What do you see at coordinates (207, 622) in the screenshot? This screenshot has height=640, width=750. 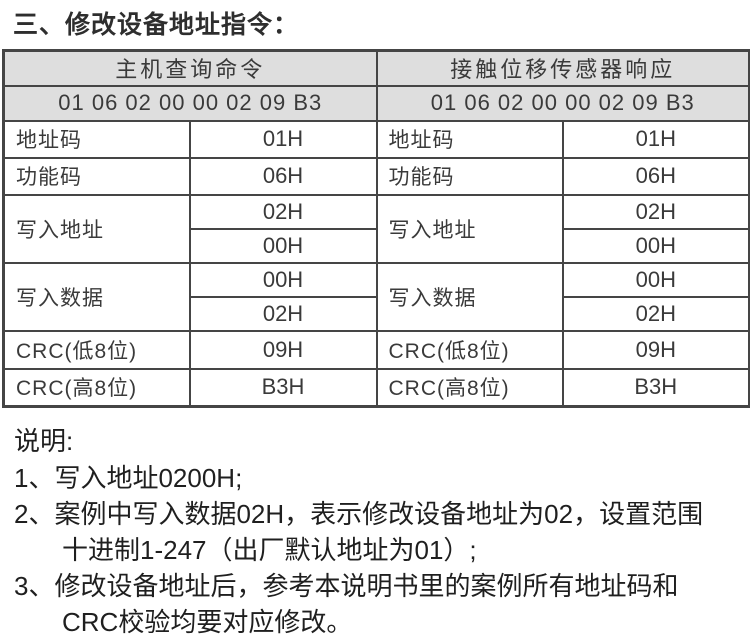 I see `note-item-3-line-2: CRC校验均要对应修改。` at bounding box center [207, 622].